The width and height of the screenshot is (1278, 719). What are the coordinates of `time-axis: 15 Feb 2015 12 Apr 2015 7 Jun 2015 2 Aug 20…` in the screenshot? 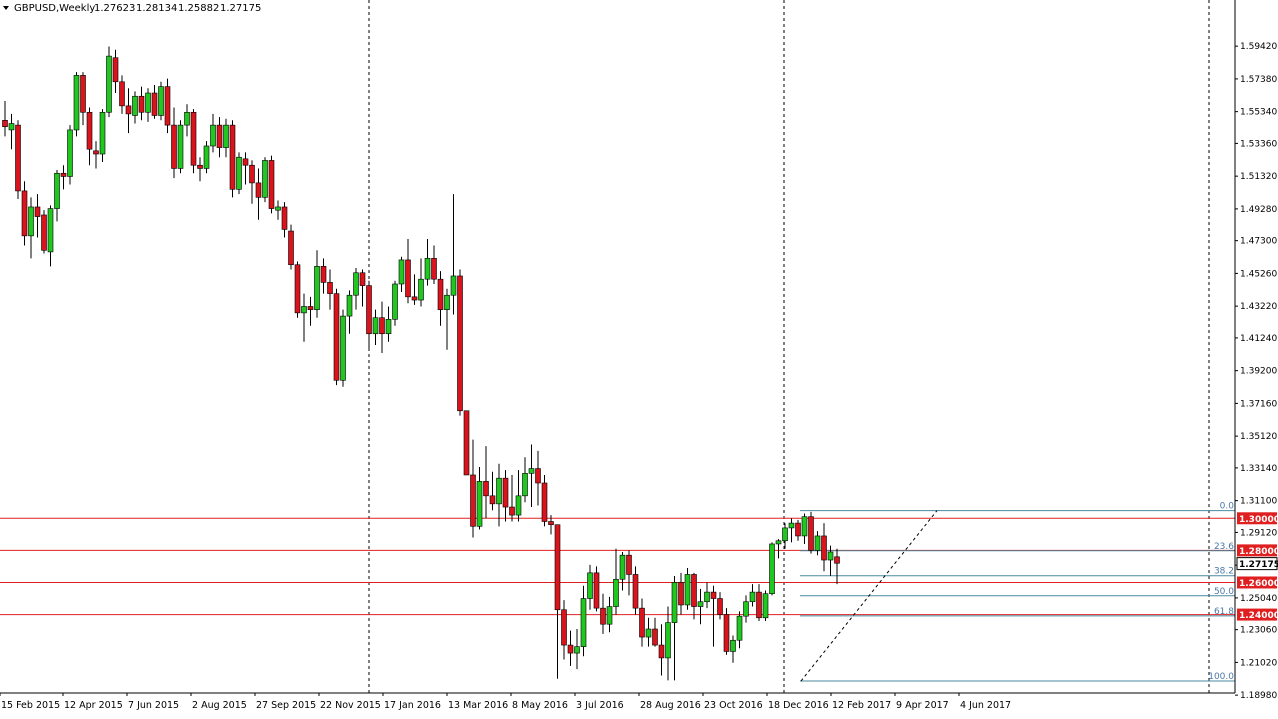 It's located at (505, 702).